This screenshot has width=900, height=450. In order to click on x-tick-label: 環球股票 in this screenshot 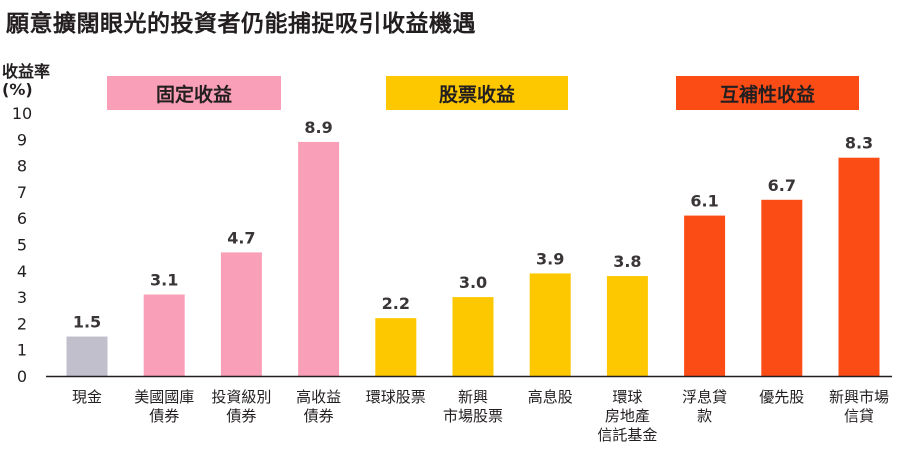, I will do `click(396, 397)`.